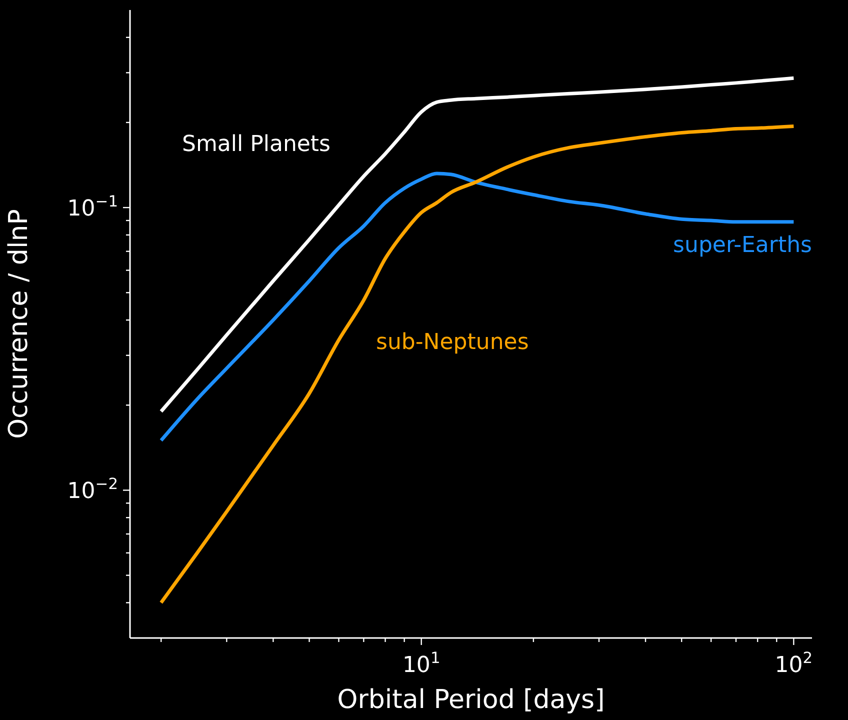 The height and width of the screenshot is (720, 848). What do you see at coordinates (92, 489) in the screenshot?
I see `y-tick-label: 10$^{−2}$` at bounding box center [92, 489].